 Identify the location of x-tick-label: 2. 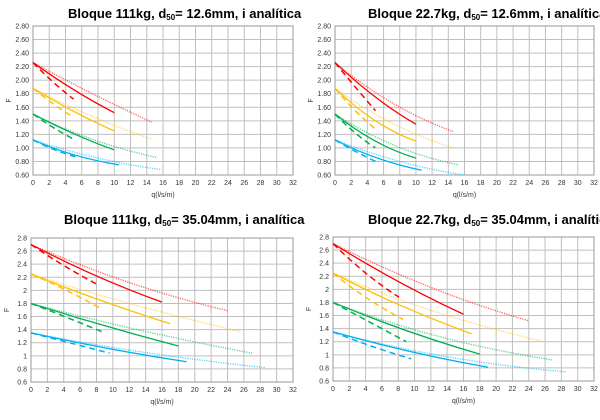
(47, 390).